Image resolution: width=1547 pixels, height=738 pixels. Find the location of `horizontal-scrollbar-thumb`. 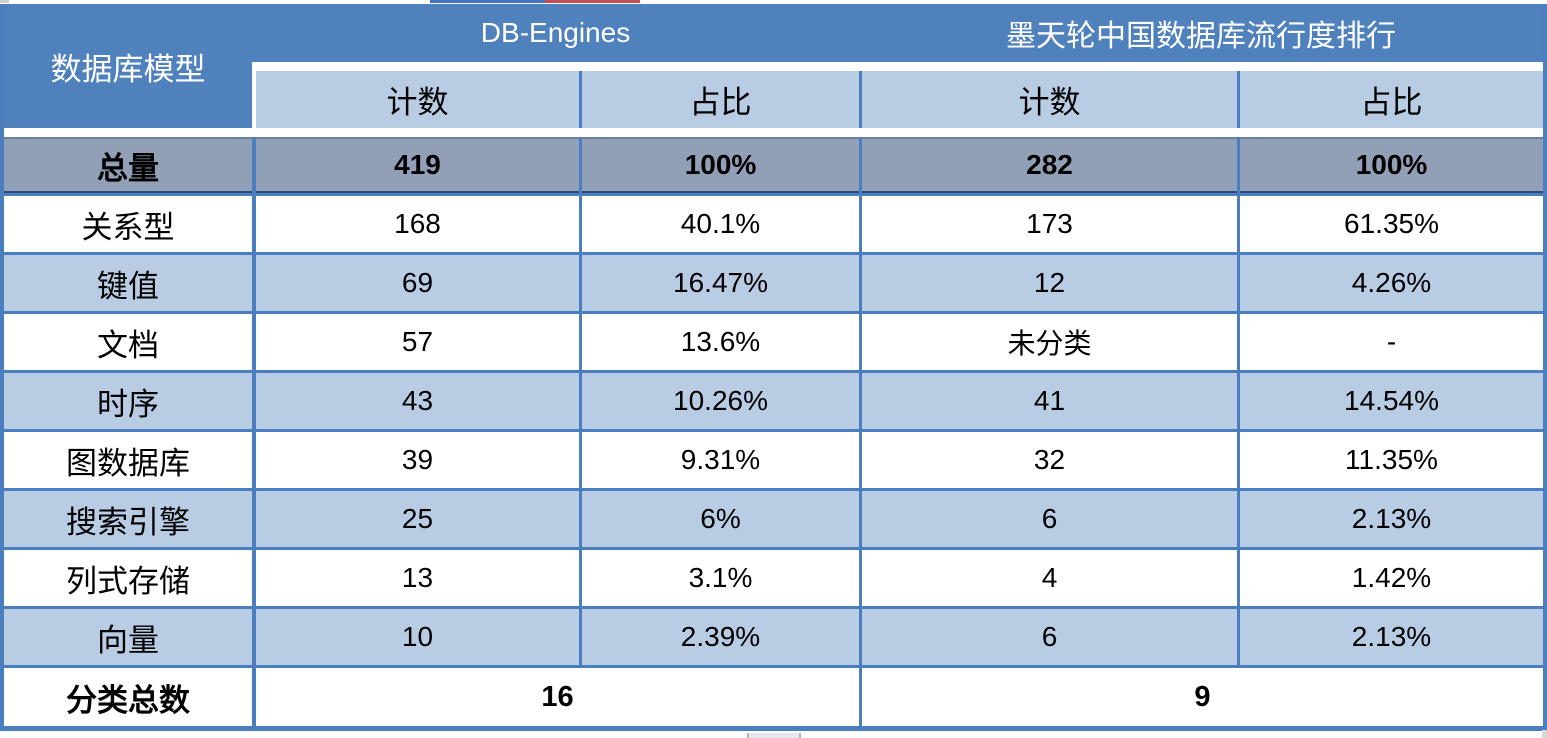

horizontal-scrollbar-thumb is located at coordinates (774, 735).